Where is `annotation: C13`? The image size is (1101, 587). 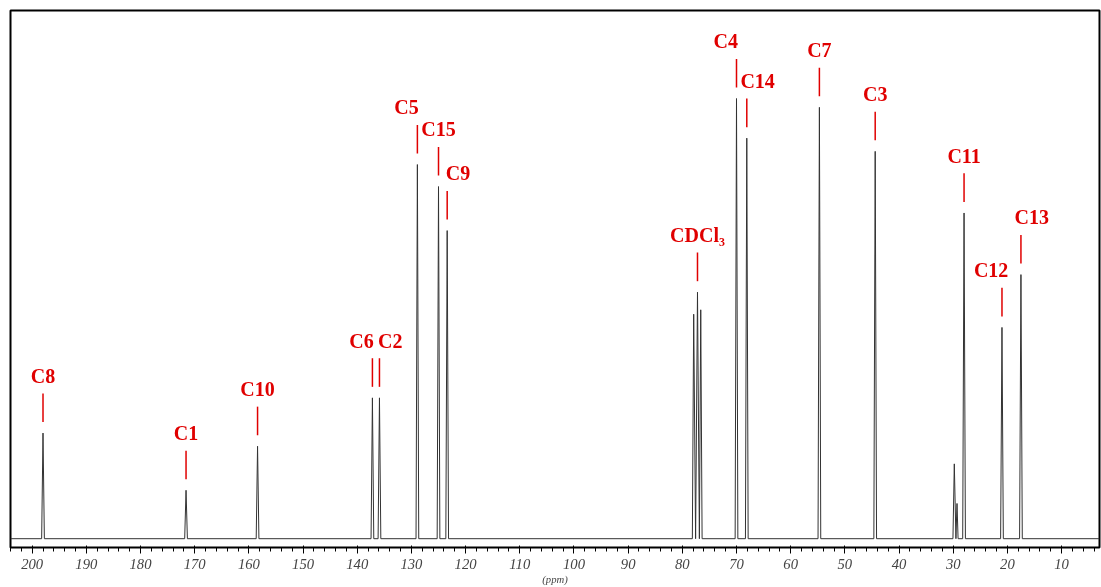
annotation: C13 is located at coordinates (1032, 217).